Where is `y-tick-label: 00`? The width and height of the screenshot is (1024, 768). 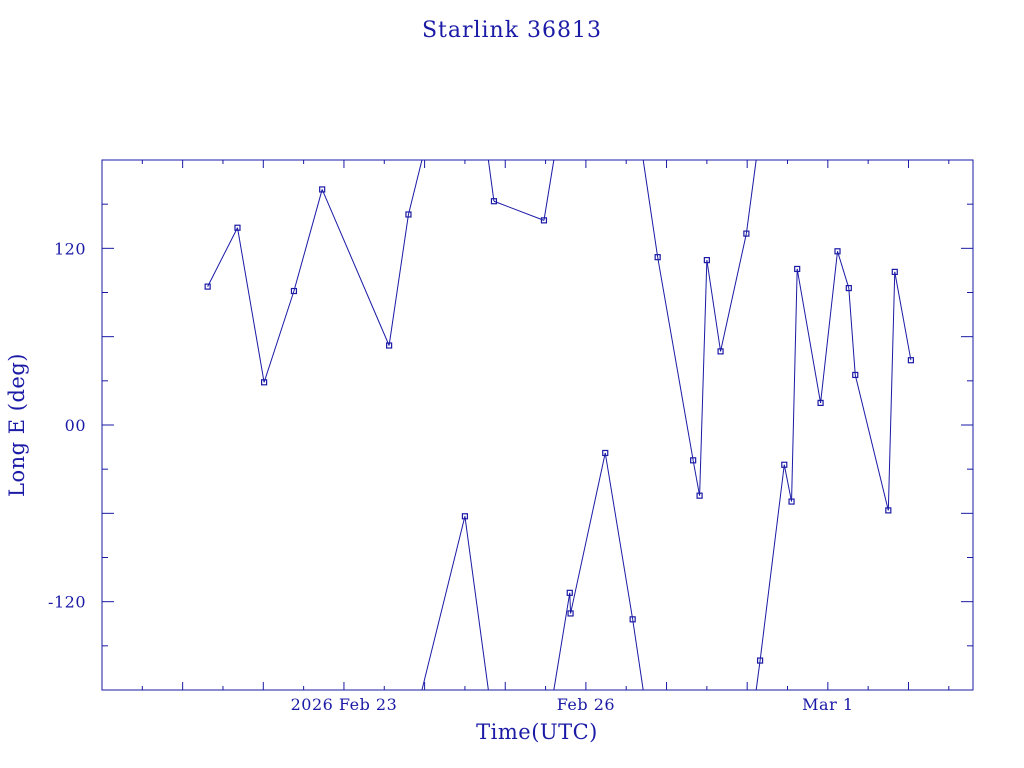 y-tick-label: 00 is located at coordinates (75, 425).